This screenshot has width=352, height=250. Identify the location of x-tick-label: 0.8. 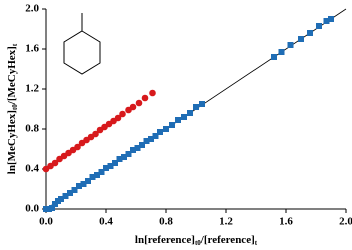
(166, 222).